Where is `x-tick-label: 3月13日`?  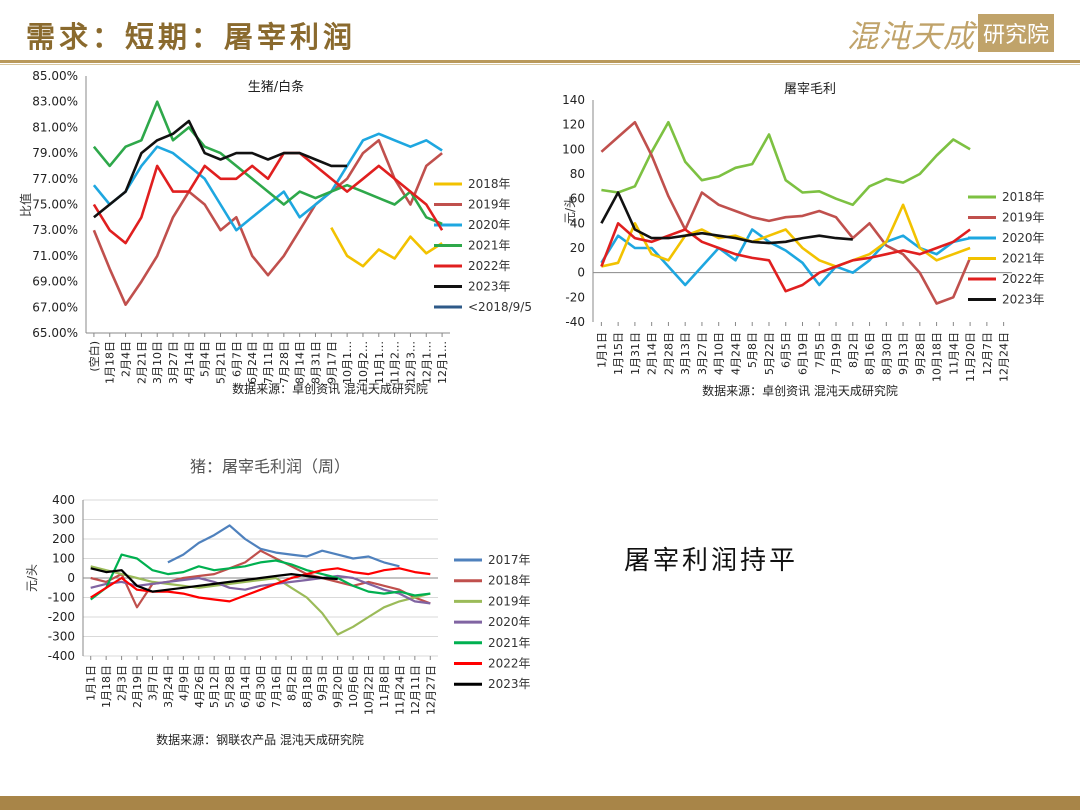
x-tick-label: 3月13日 is located at coordinates (685, 353).